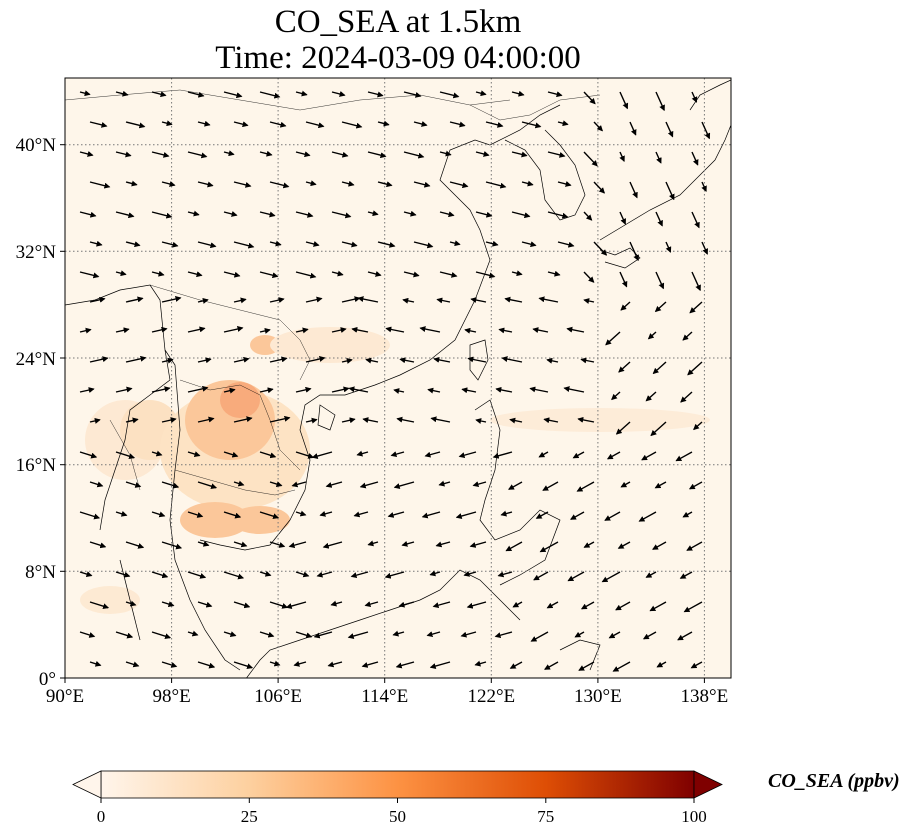  What do you see at coordinates (834, 781) in the screenshot?
I see `colorbar-label: CO_SEA (ppbv)` at bounding box center [834, 781].